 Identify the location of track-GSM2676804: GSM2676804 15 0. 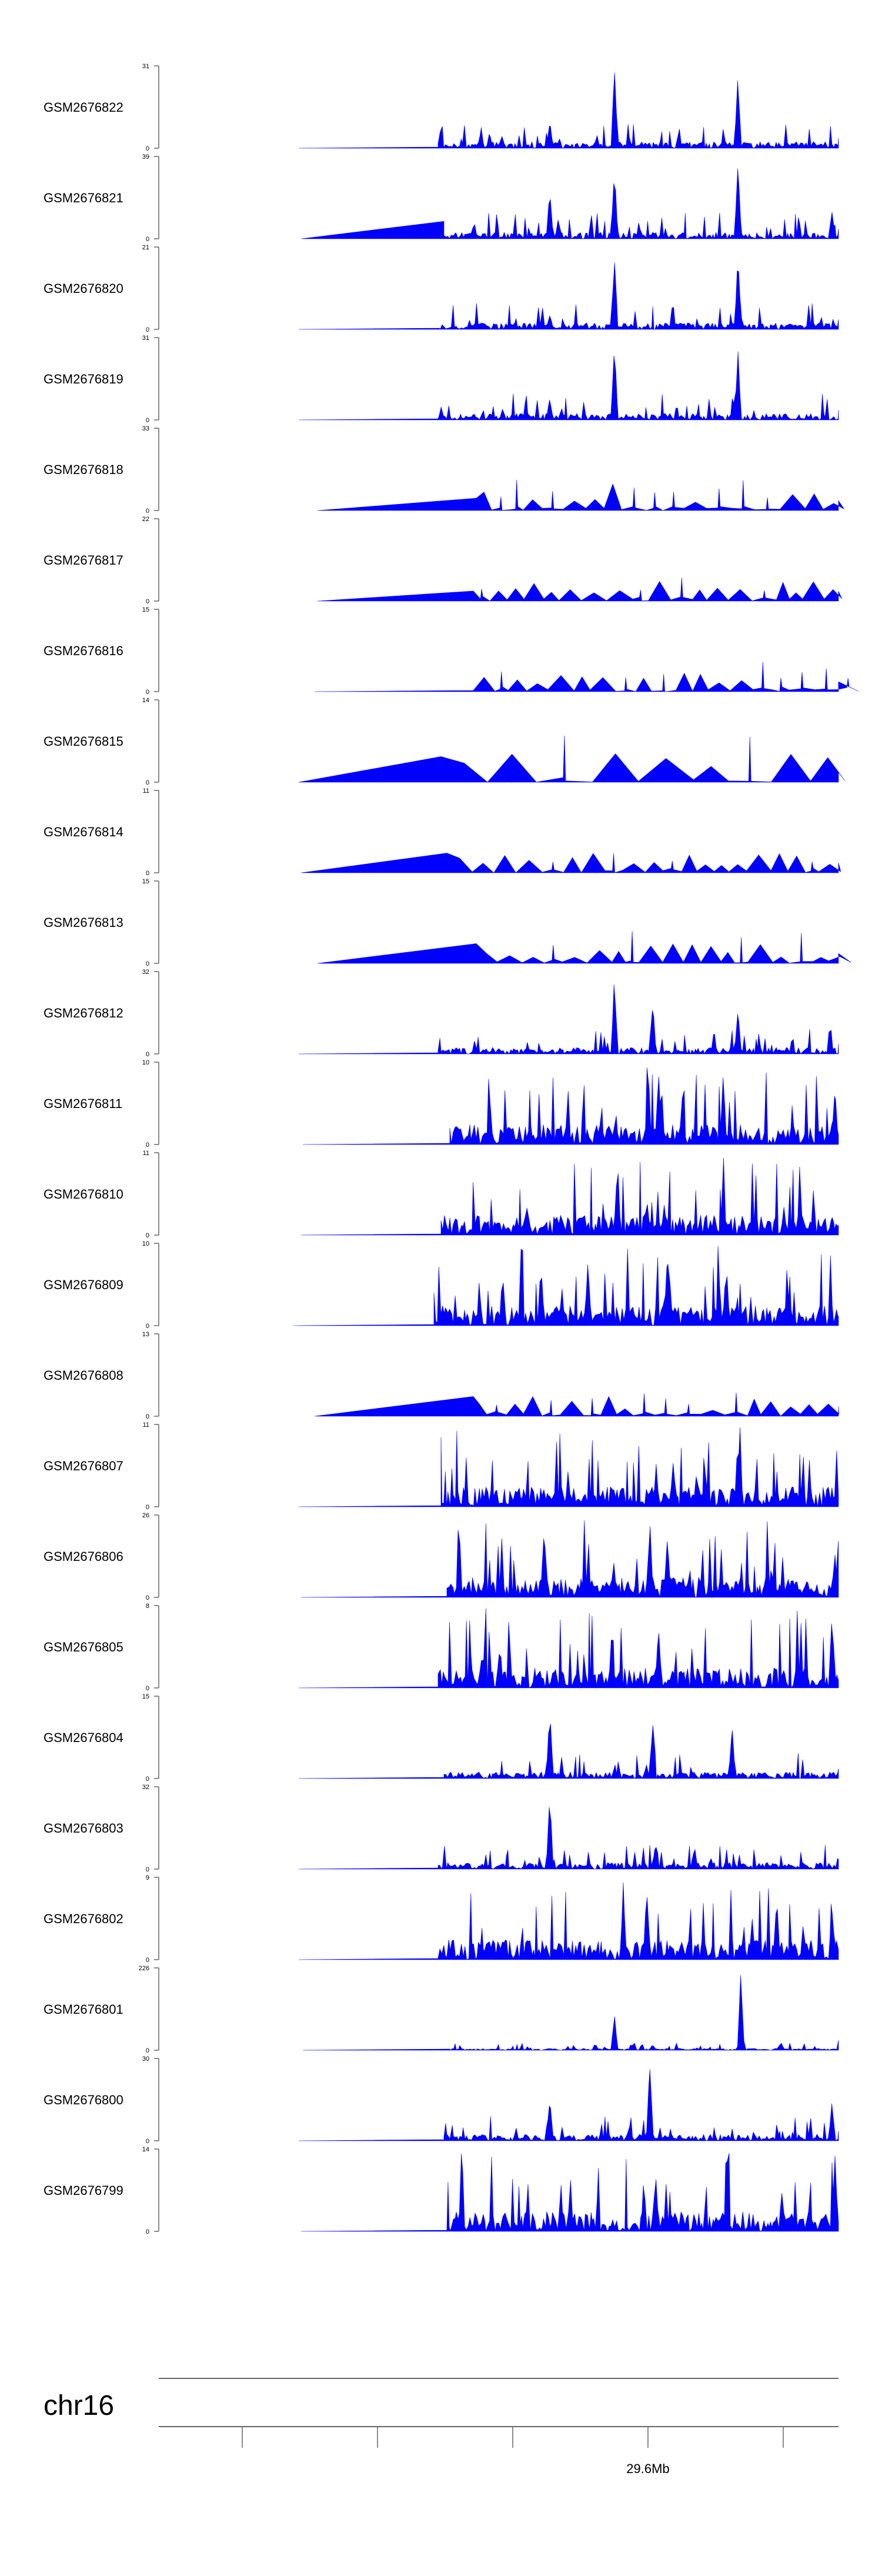
(441, 1738).